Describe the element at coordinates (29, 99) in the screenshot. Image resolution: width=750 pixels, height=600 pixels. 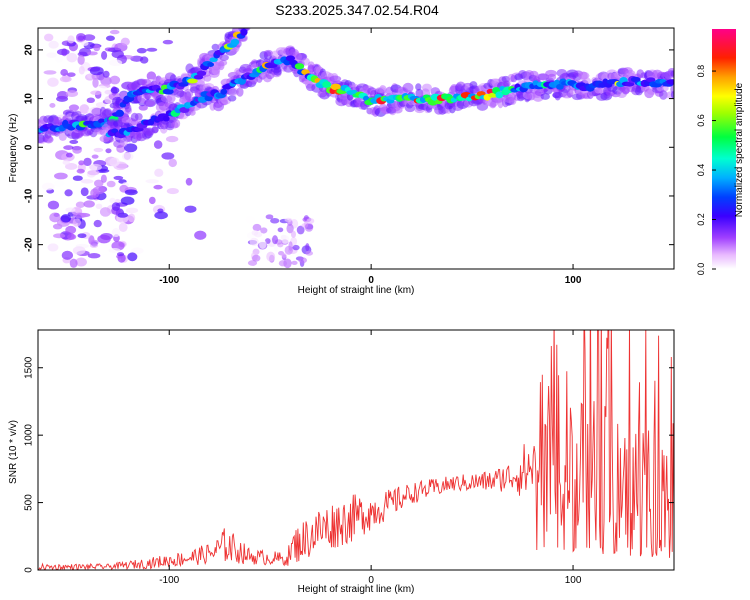
I see `y-tick-label: 10` at that location.